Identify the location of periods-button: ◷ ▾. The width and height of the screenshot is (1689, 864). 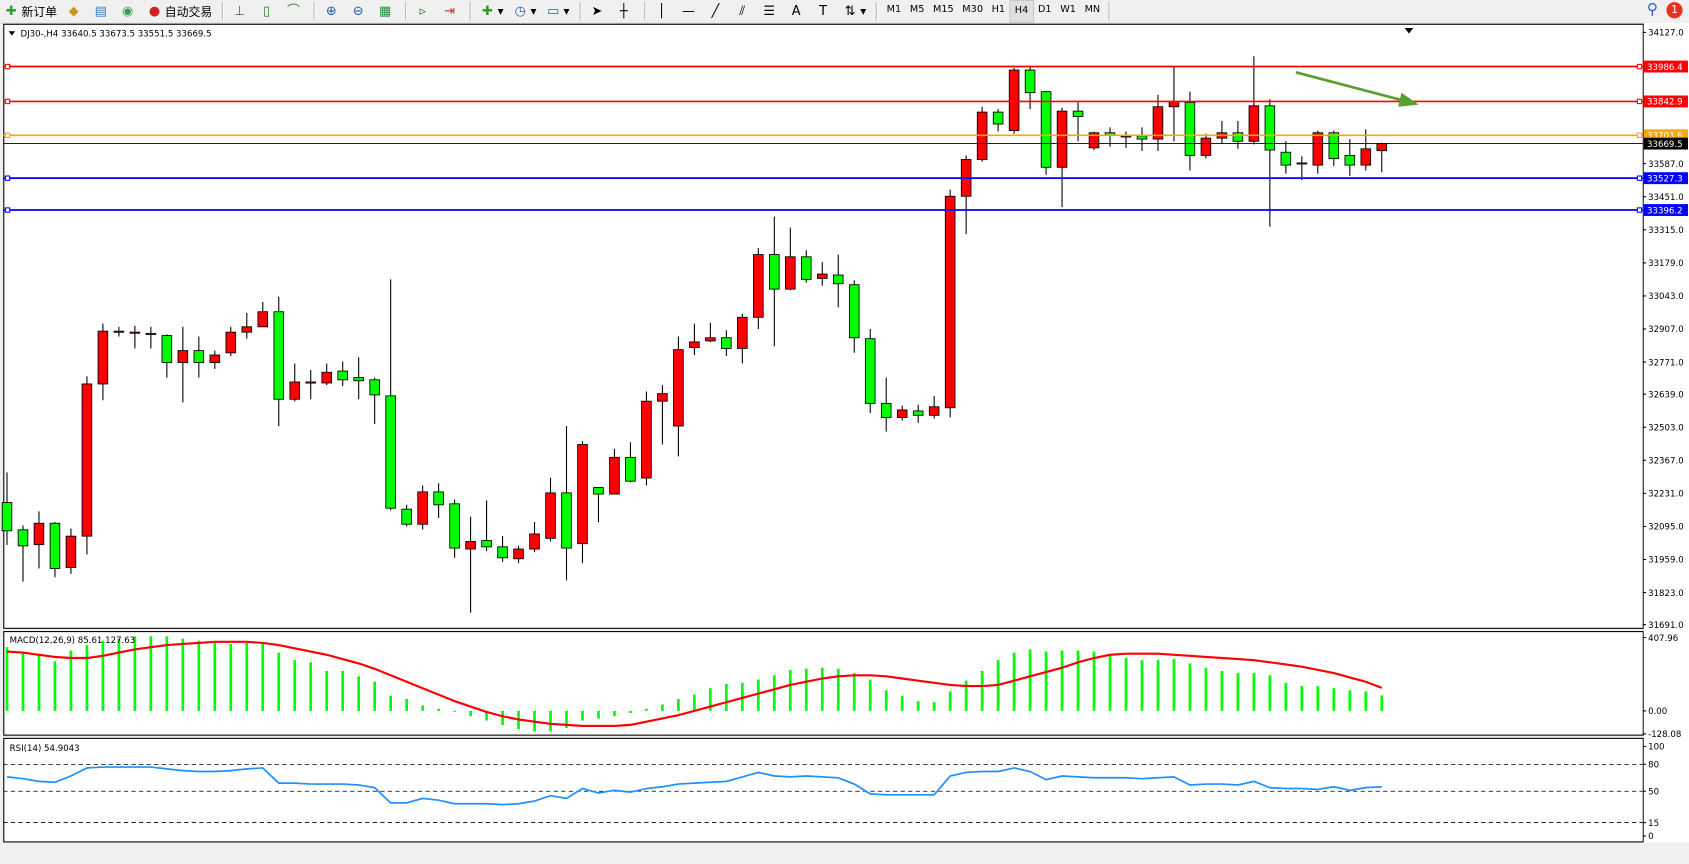
(524, 11).